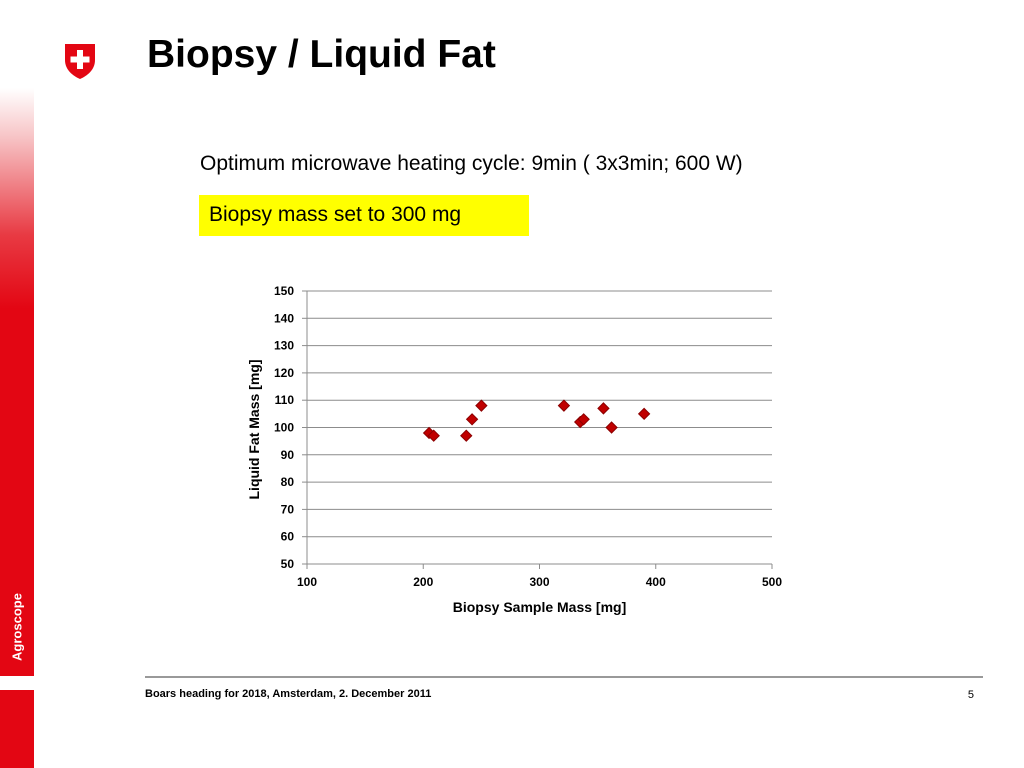 The height and width of the screenshot is (768, 1024). I want to click on agroscope-logo-text: Agroscope, so click(17, 627).